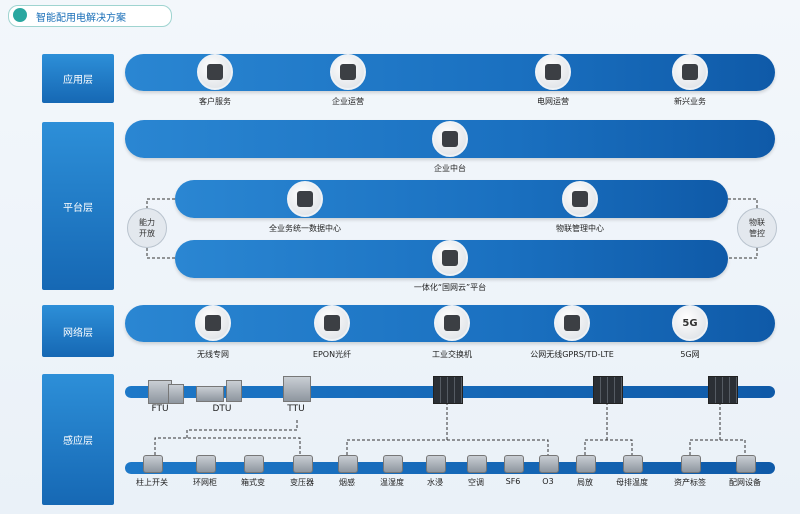  I want to click on item-label: 柱上开关, so click(152, 482).